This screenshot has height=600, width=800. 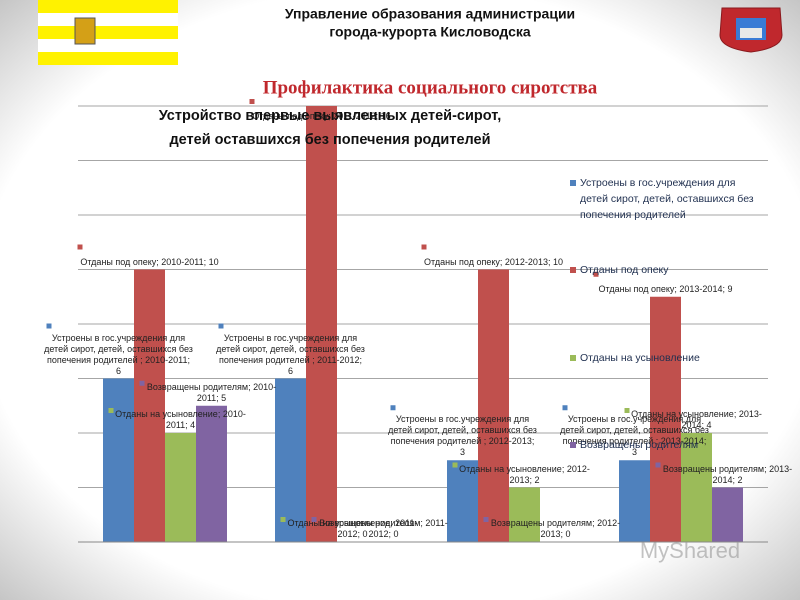 I want to click on data-label: Возвращены родителям; 2012-2013; 0, so click(x=555, y=528).